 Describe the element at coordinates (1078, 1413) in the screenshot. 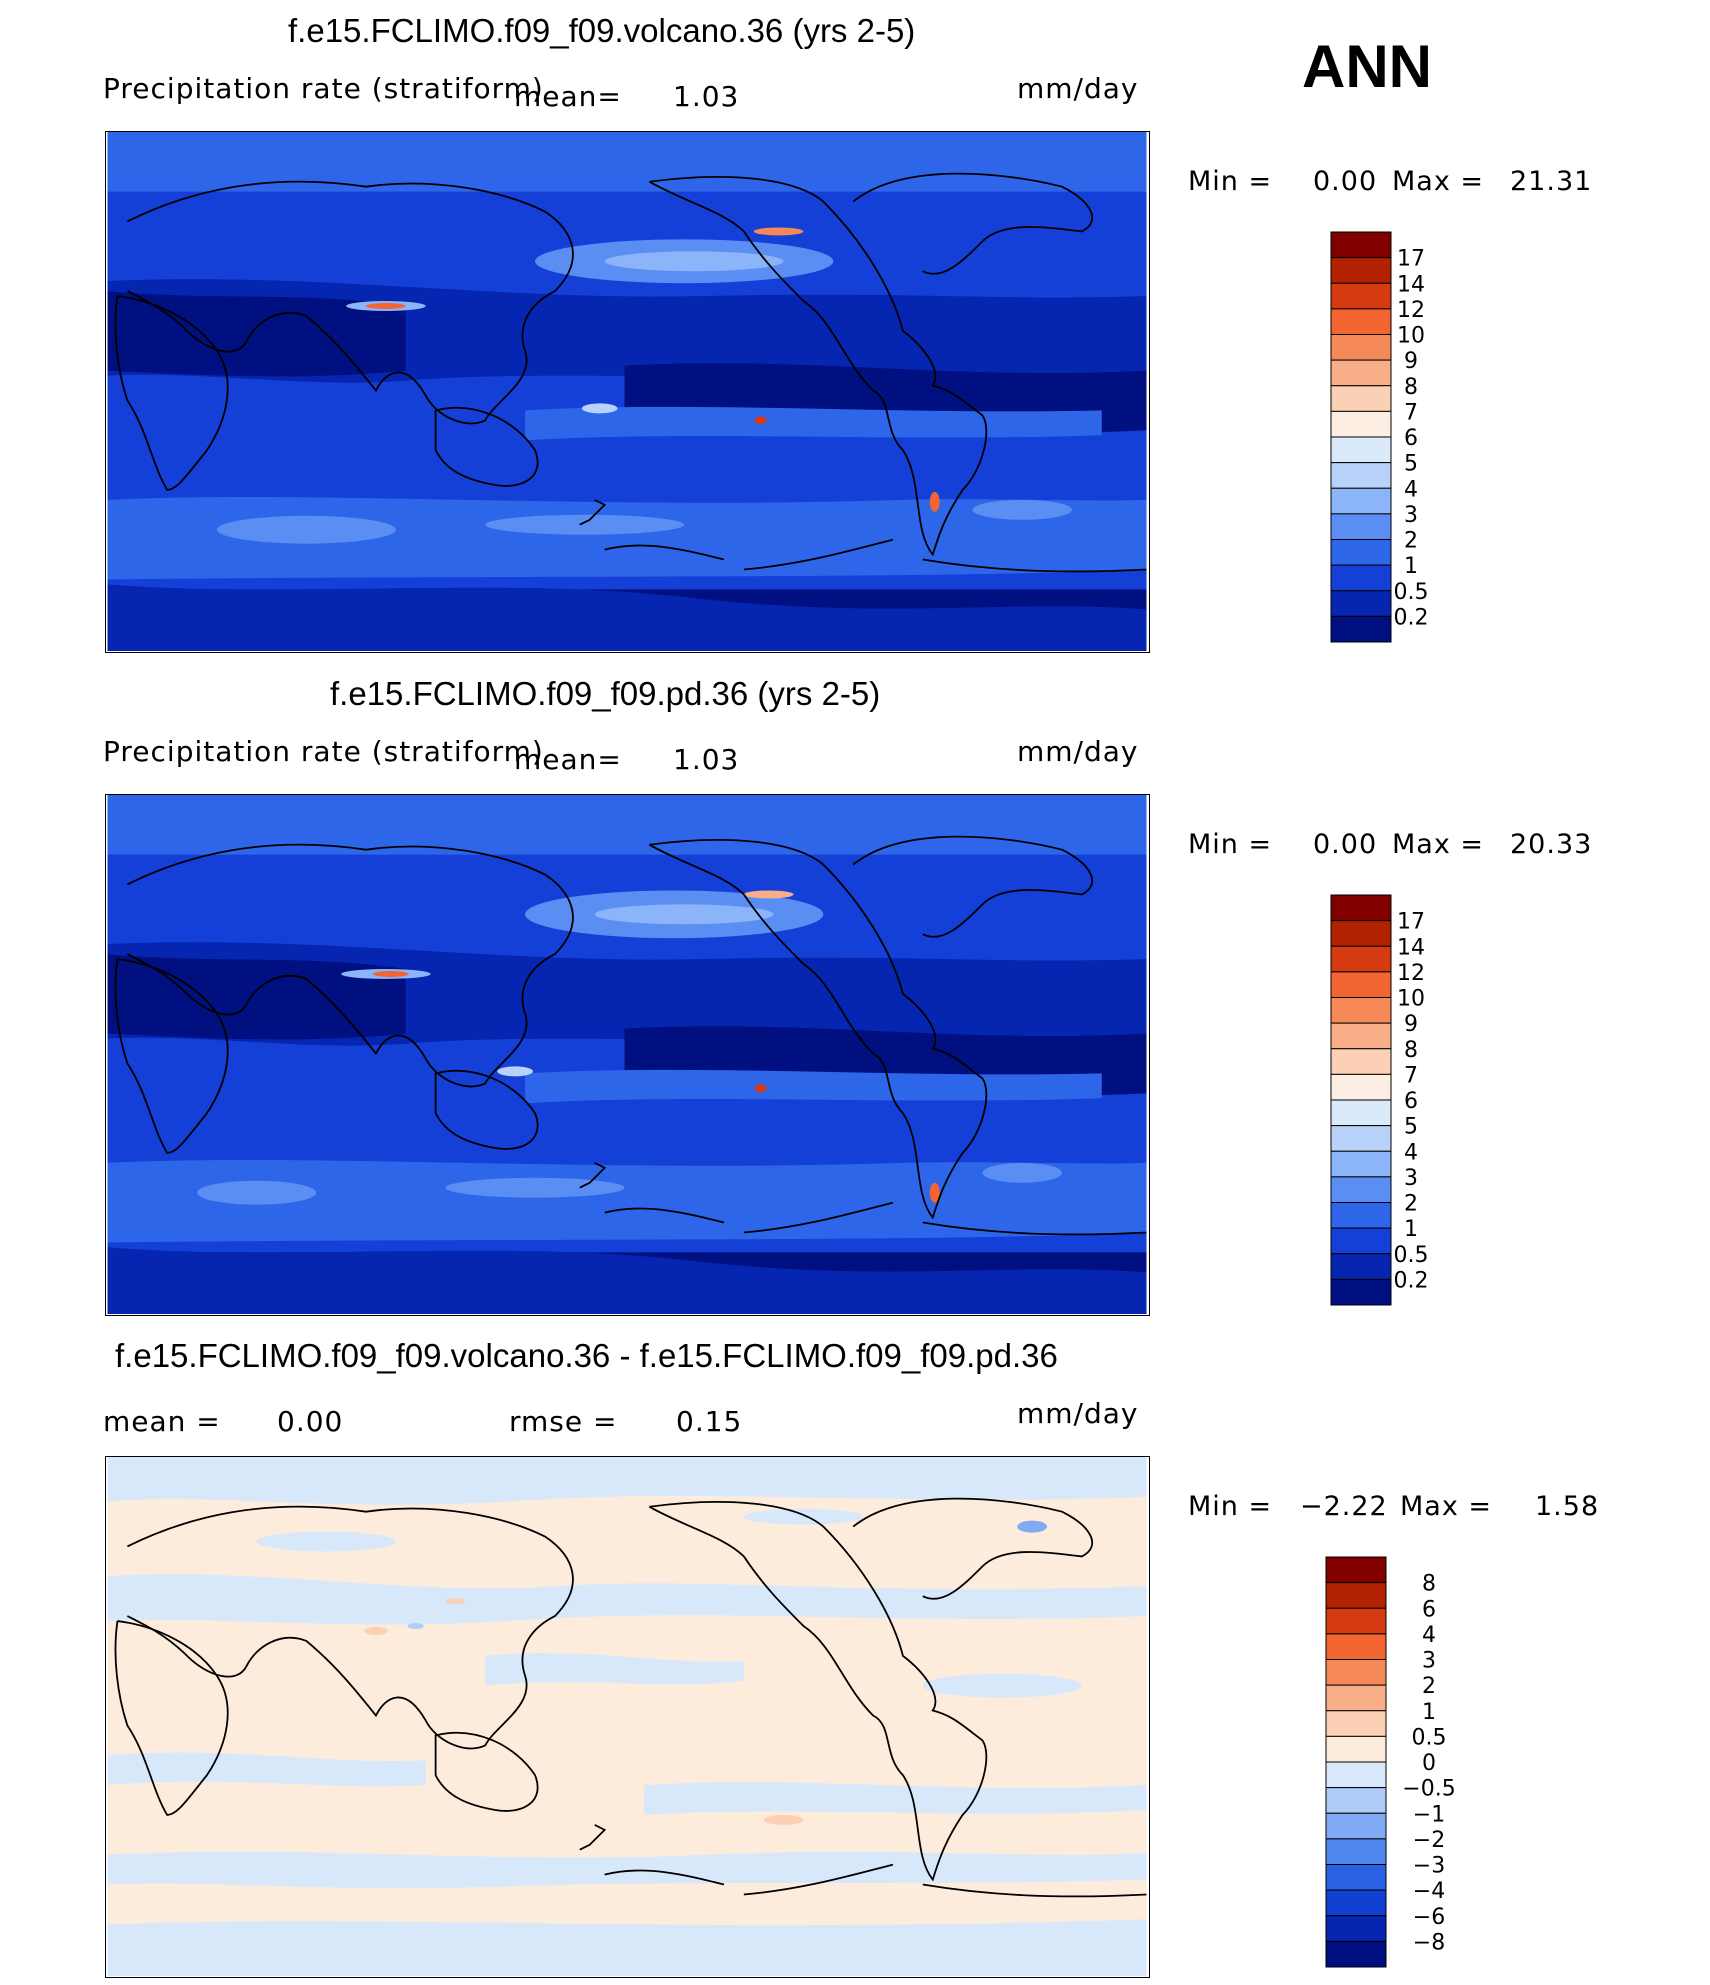

I see `panel3-units: mm/day` at that location.